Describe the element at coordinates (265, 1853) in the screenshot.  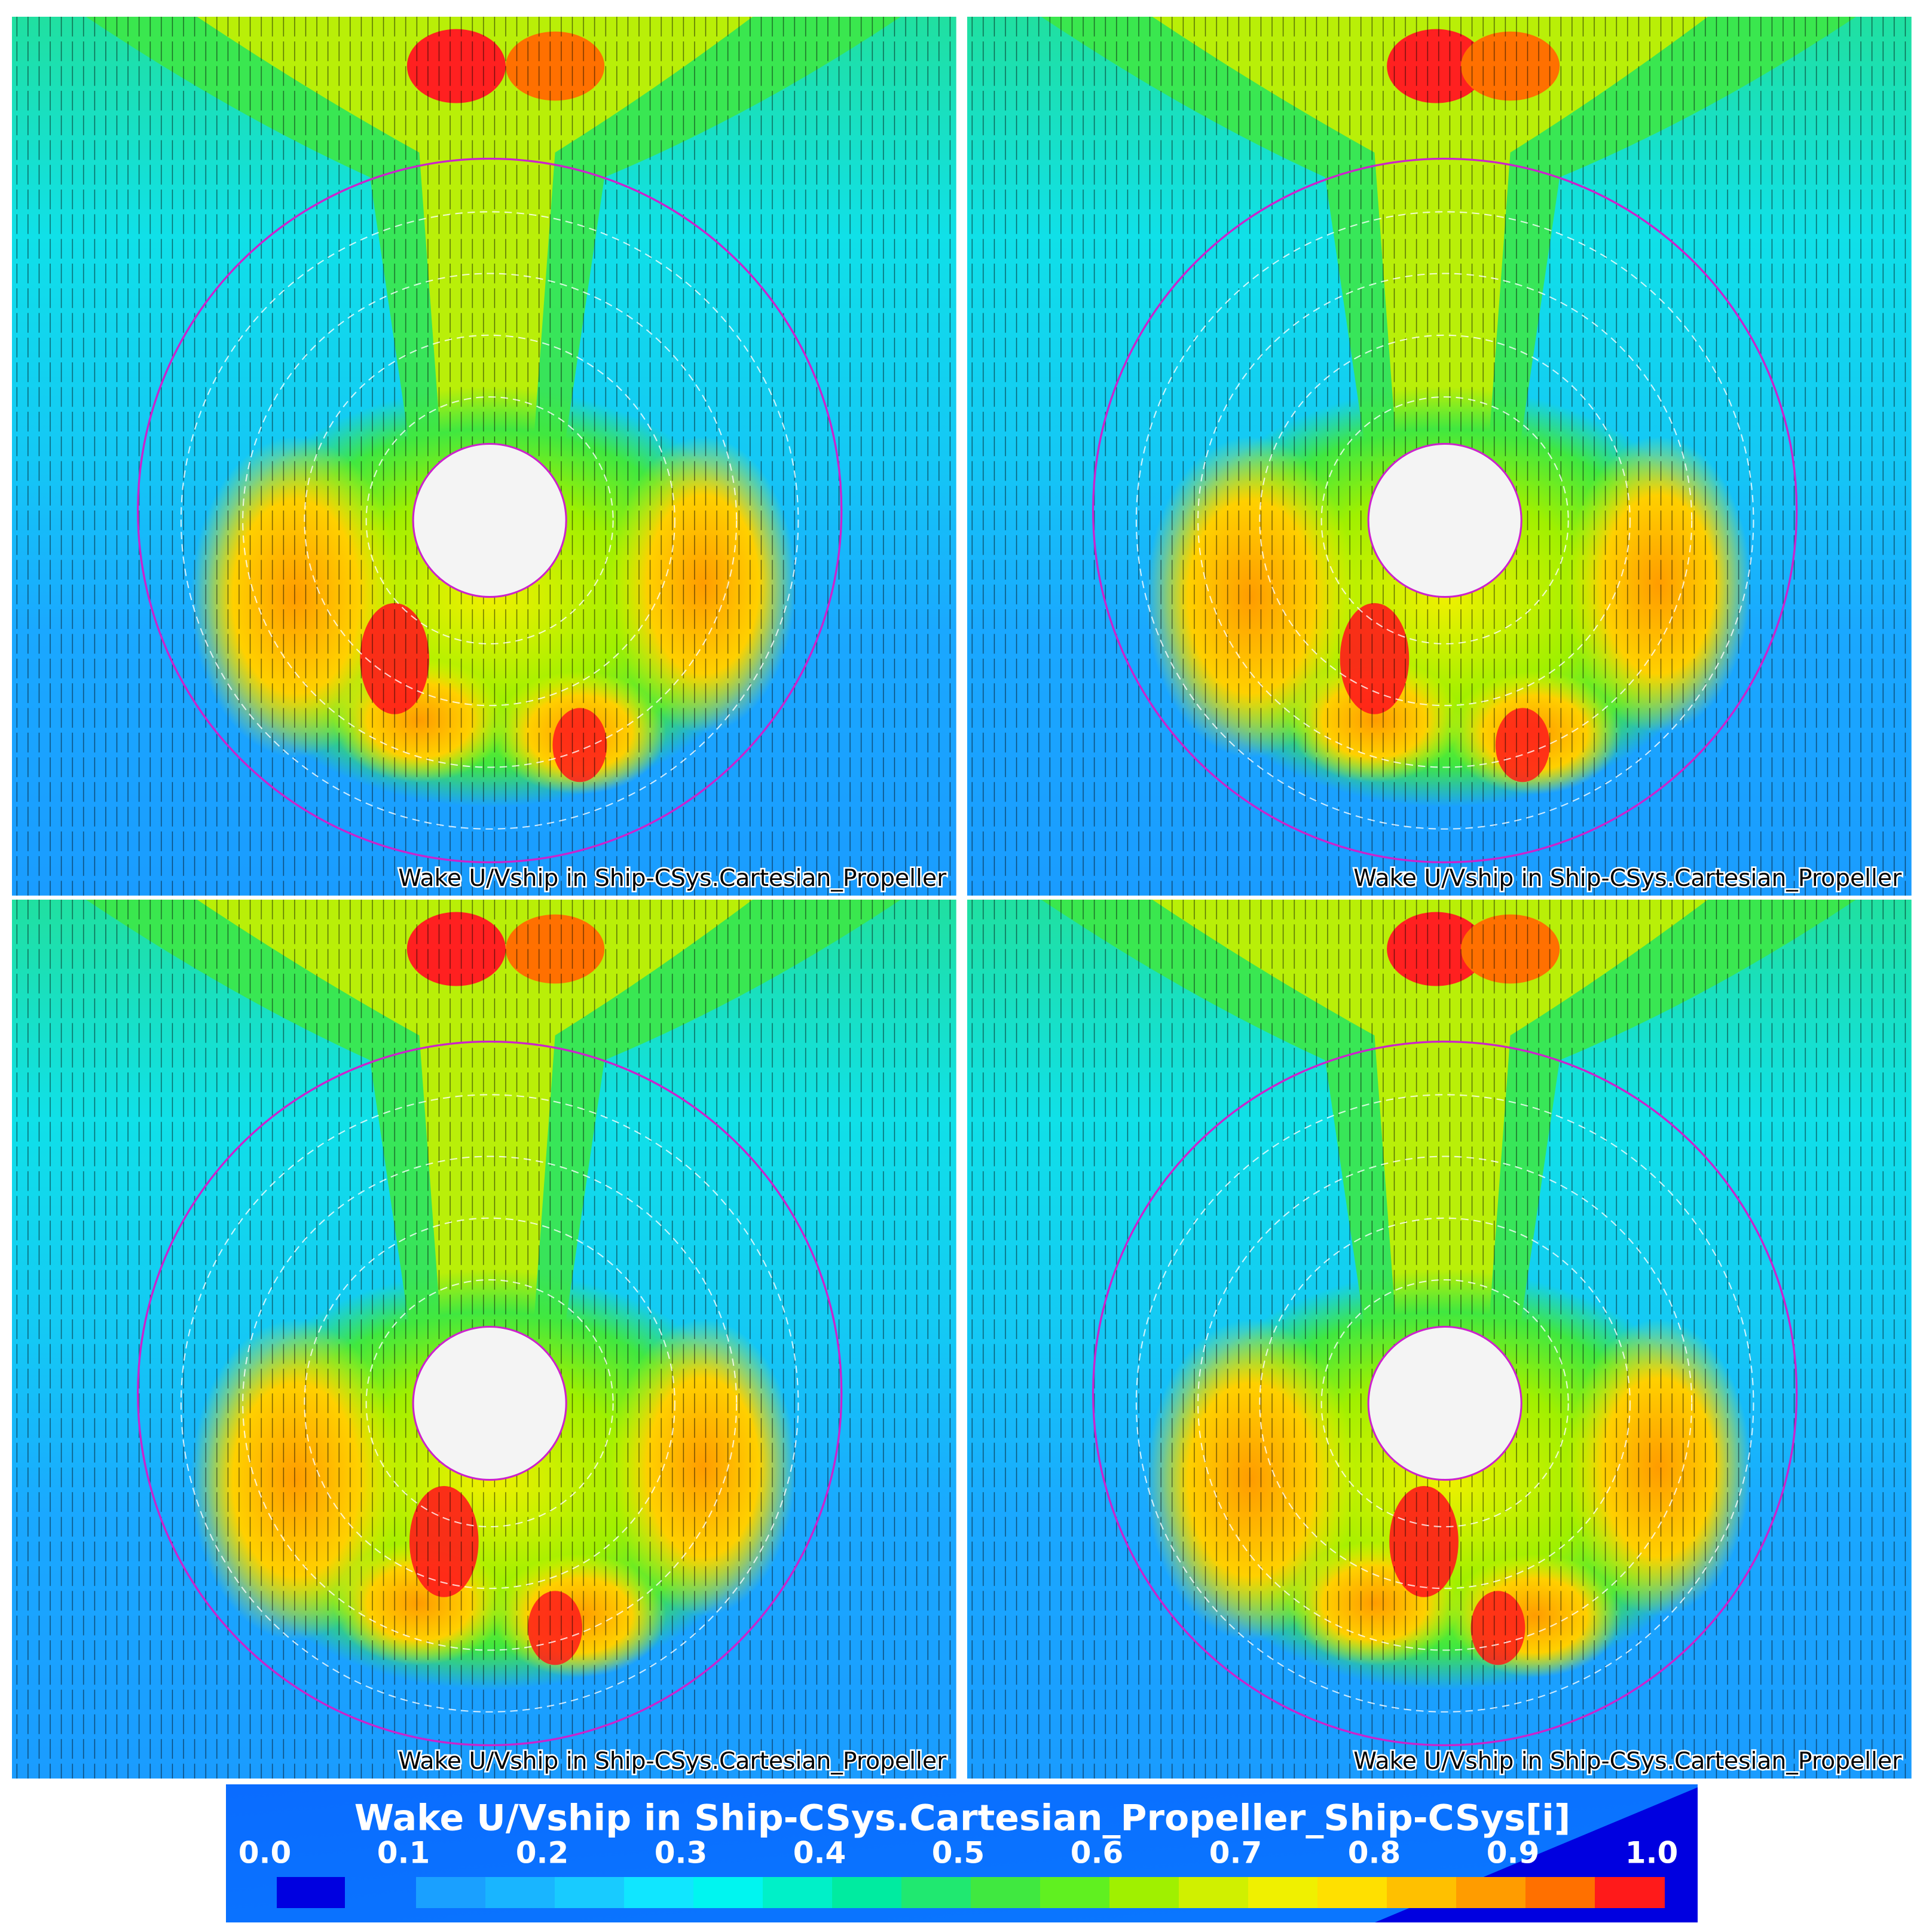
I see `colorbar-tick-label: 0.0` at that location.